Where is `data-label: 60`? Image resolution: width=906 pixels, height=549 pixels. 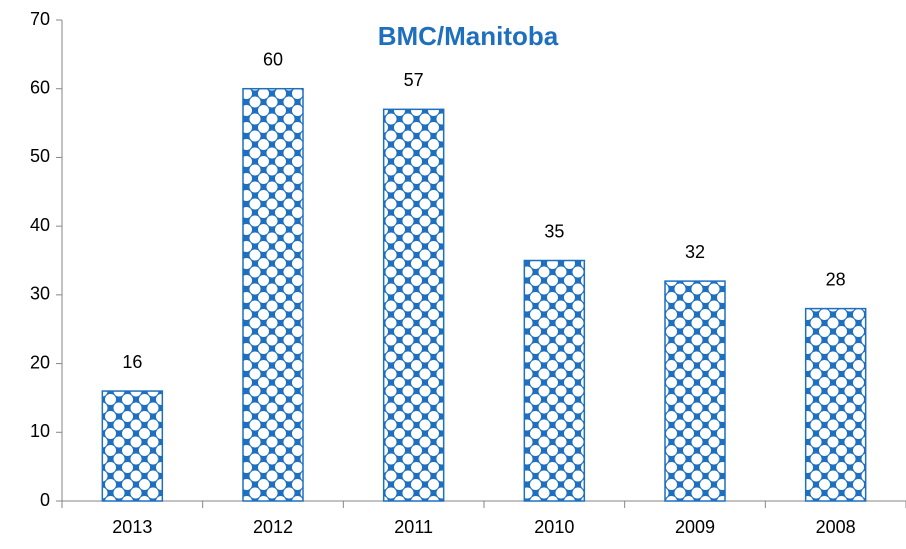 data-label: 60 is located at coordinates (273, 59).